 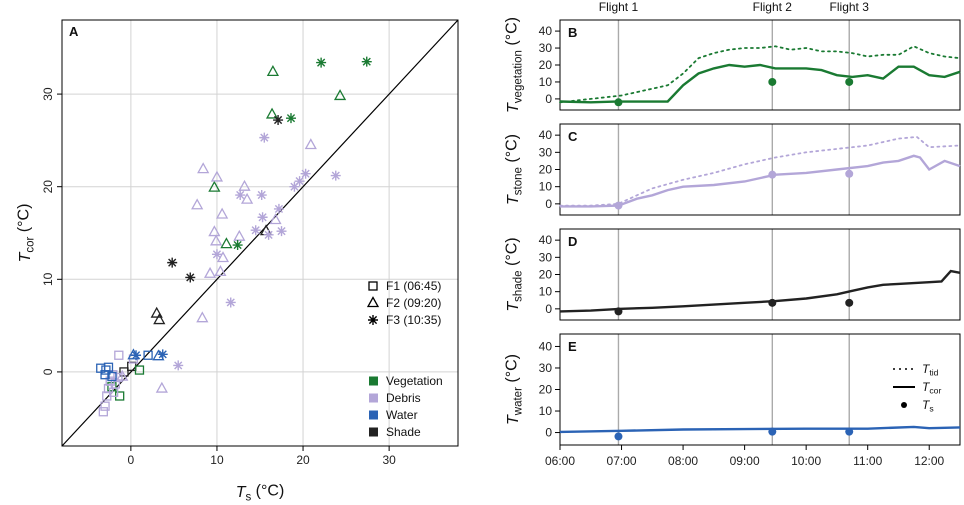 I want to click on x-tick-label: 10:00, so click(x=806, y=461).